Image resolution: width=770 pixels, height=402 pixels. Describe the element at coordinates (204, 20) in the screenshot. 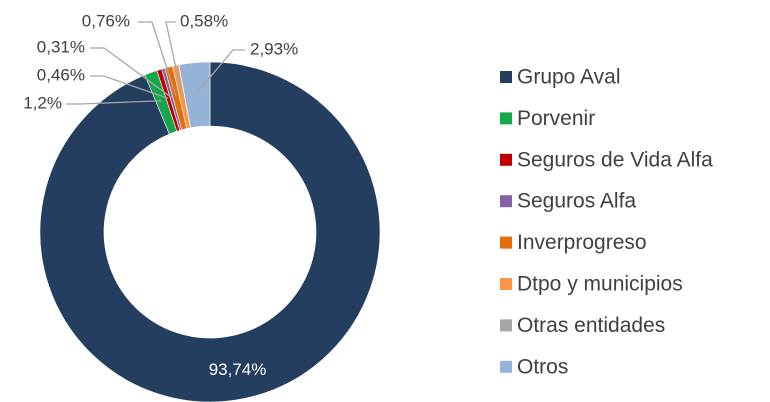

I see `data-label: 0,58%` at that location.